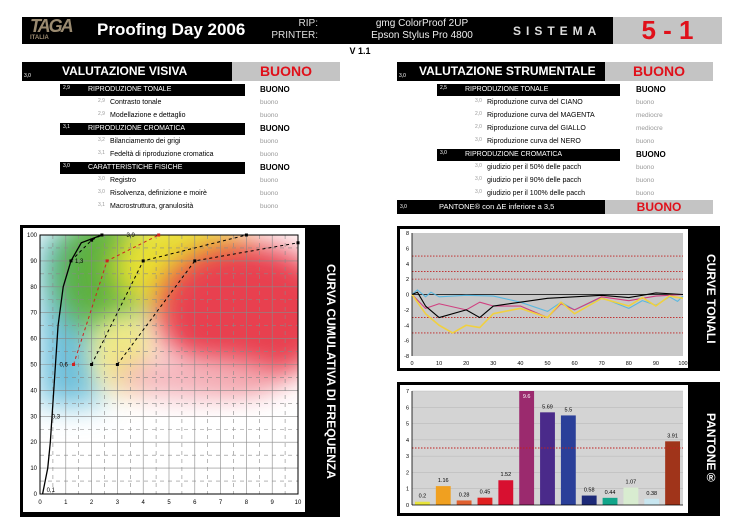  What do you see at coordinates (135, 167) in the screenshot?
I see `row-label: CARATTERISTICHE FISICHE` at bounding box center [135, 167].